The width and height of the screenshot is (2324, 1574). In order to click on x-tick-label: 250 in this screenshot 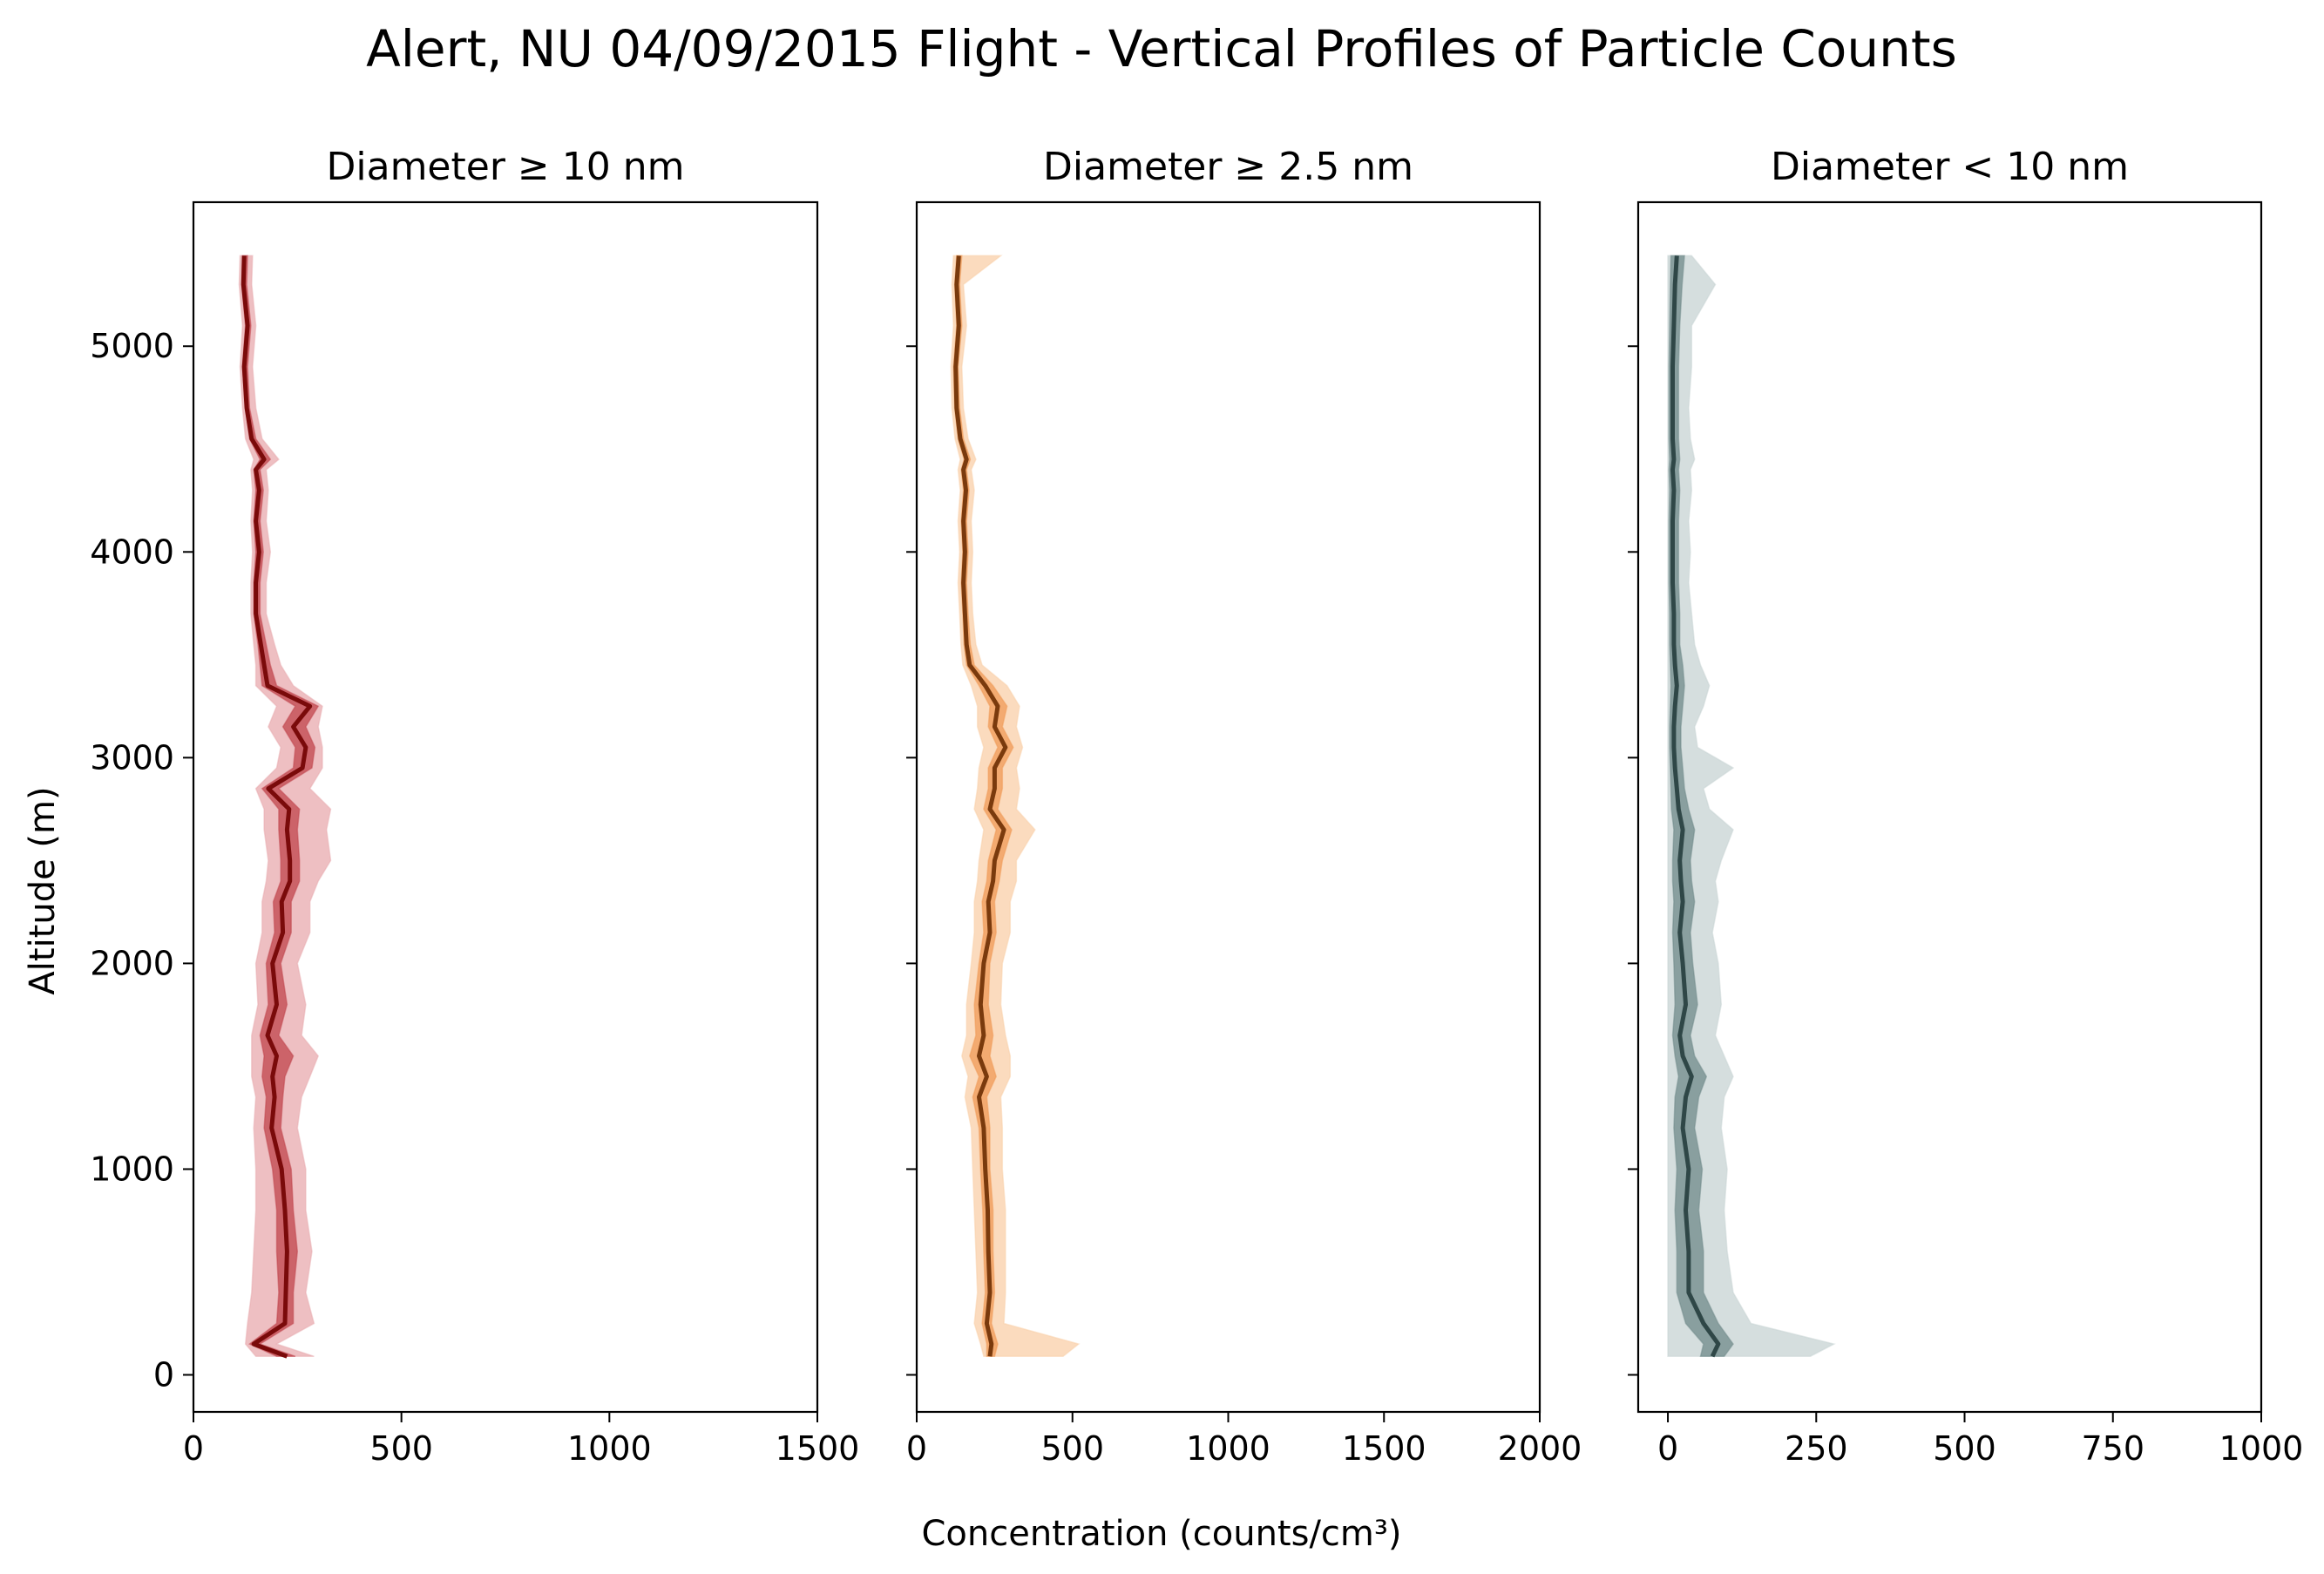, I will do `click(1817, 1448)`.